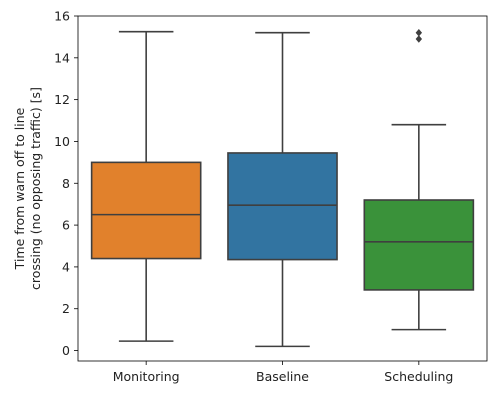 This screenshot has height=400, width=500. What do you see at coordinates (282, 206) in the screenshot?
I see `box-baseline` at bounding box center [282, 206].